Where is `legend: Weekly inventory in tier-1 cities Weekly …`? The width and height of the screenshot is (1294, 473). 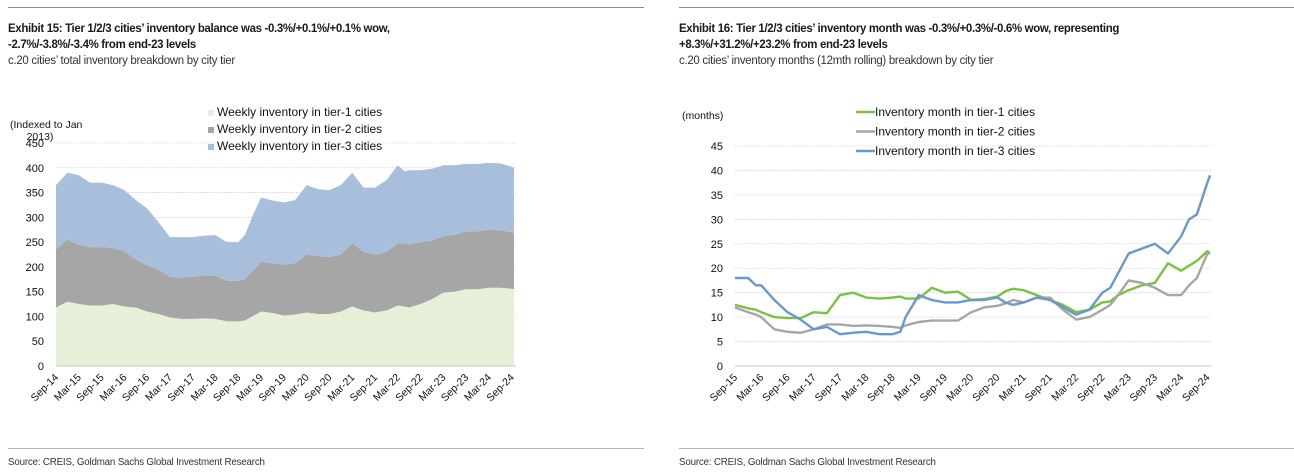
legend: Weekly inventory in tier-1 cities Weekly … is located at coordinates (295, 129).